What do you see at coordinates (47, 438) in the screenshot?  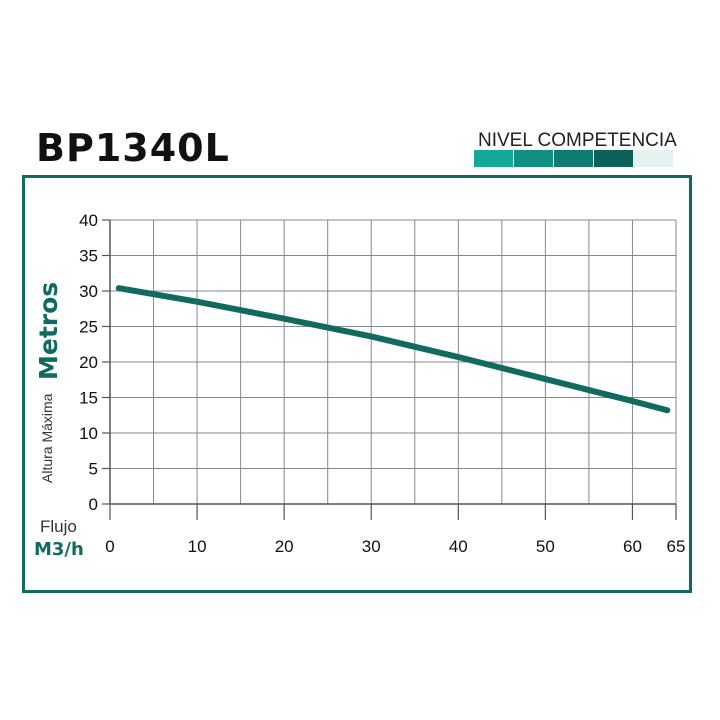 I see `y-axis-label-small: Altura Máxima` at bounding box center [47, 438].